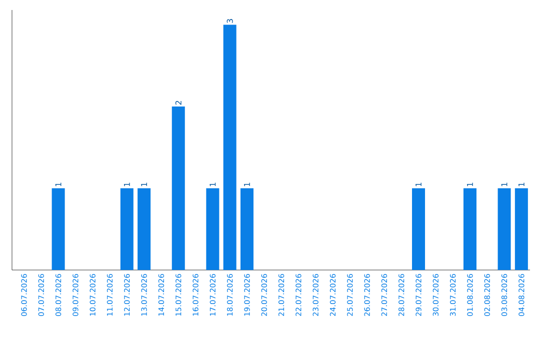 This screenshot has height=340, width=540. Describe the element at coordinates (178, 102) in the screenshot. I see `data-label: 2` at that location.